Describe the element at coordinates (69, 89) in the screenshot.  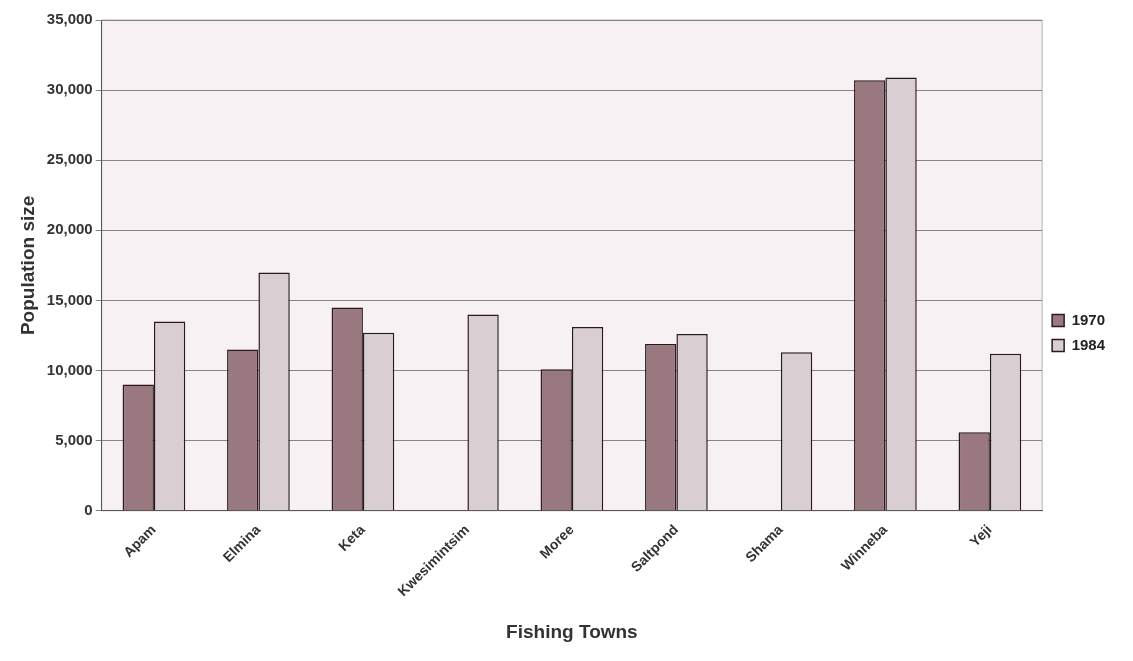
I see `y-tick-label: 30,000` at that location.